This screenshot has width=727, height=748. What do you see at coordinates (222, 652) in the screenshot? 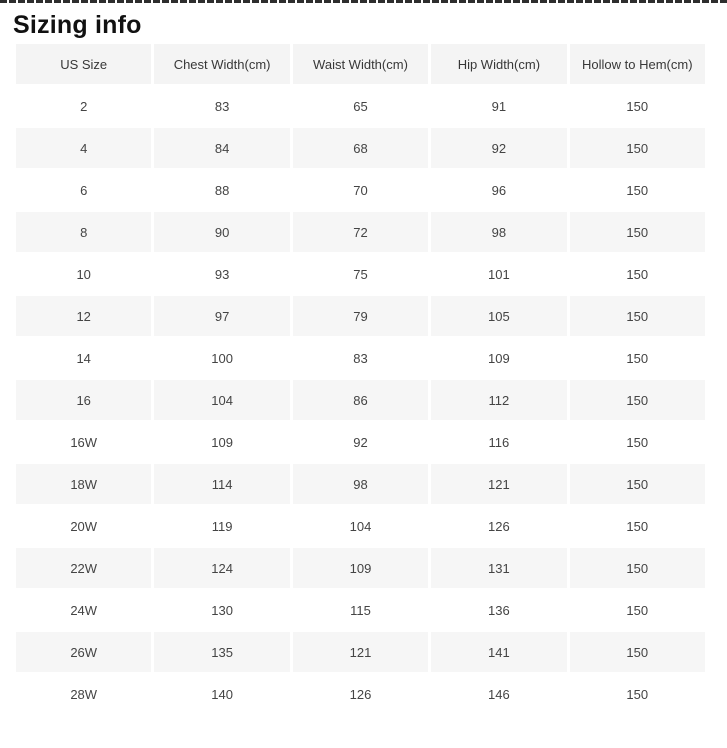
I see `table-cell: 135` at bounding box center [222, 652].